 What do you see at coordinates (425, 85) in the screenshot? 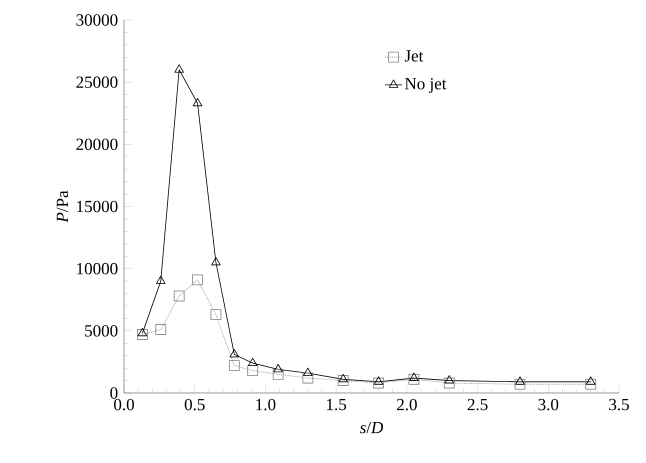
I see `legend-label: No jet` at bounding box center [425, 85].